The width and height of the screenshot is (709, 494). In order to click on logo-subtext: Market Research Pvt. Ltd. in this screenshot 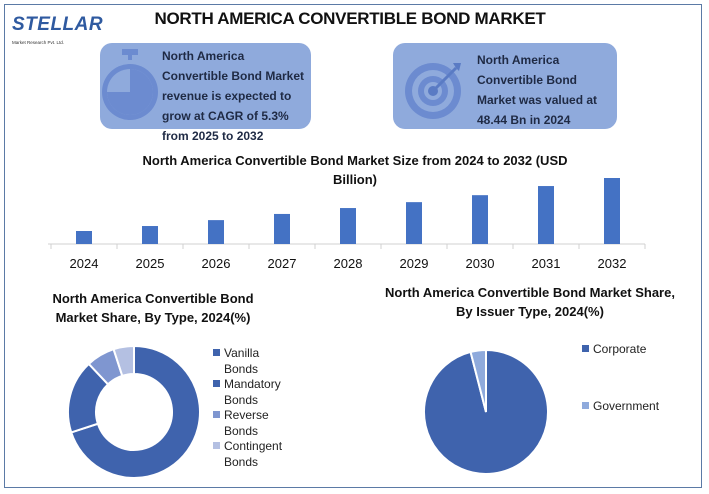, I will do `click(38, 42)`.